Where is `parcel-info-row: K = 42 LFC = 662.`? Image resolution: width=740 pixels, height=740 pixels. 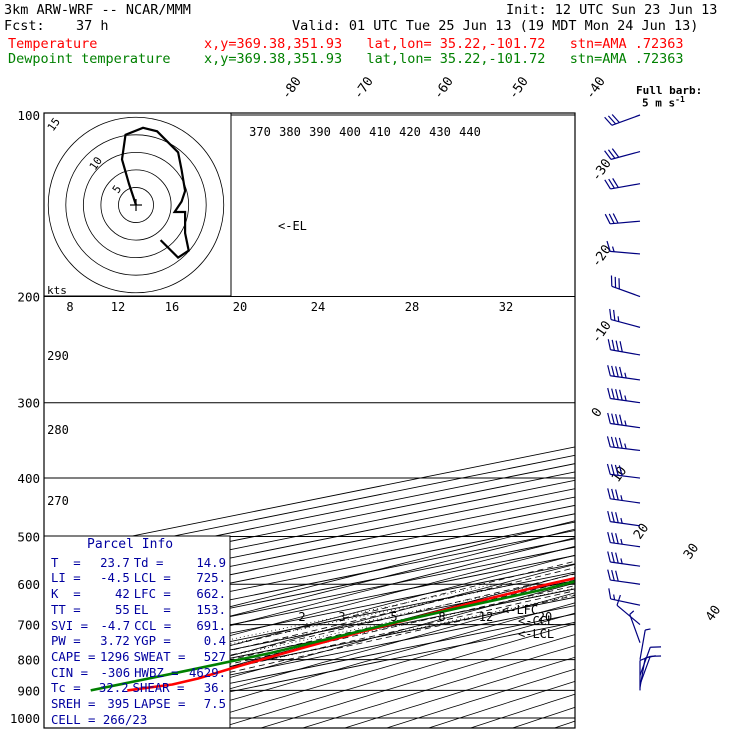 parcel-info-row: K = 42 LFC = 662. is located at coordinates (137, 595).